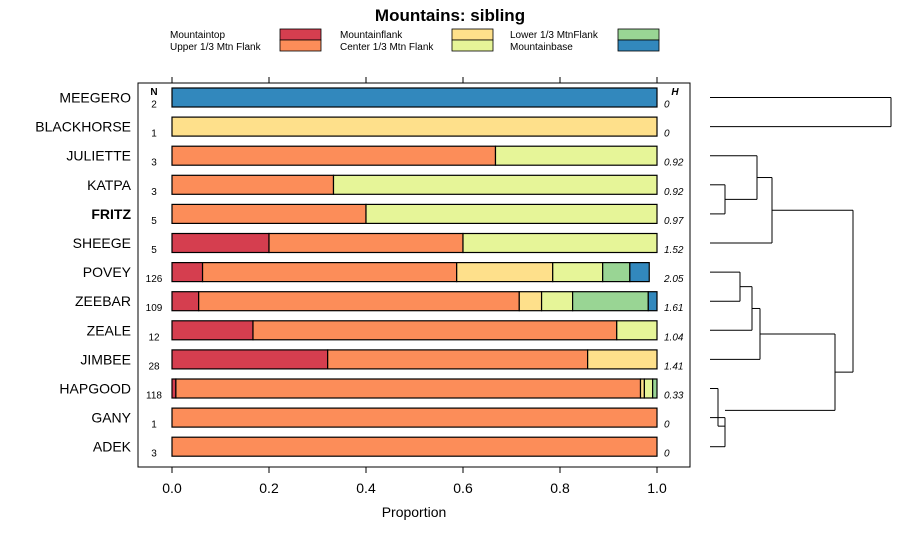 This screenshot has width=900, height=540. Describe the element at coordinates (95, 98) in the screenshot. I see `row-label: MEEGERO` at that location.